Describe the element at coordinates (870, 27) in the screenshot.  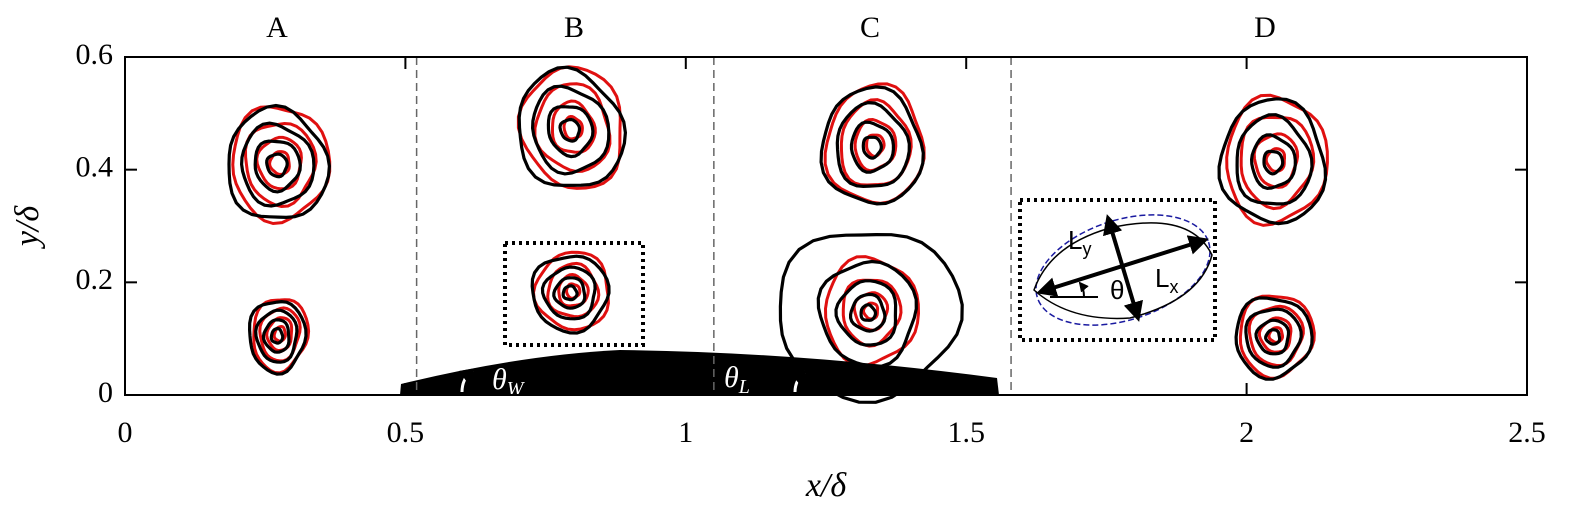
I see `panel-label: C` at that location.